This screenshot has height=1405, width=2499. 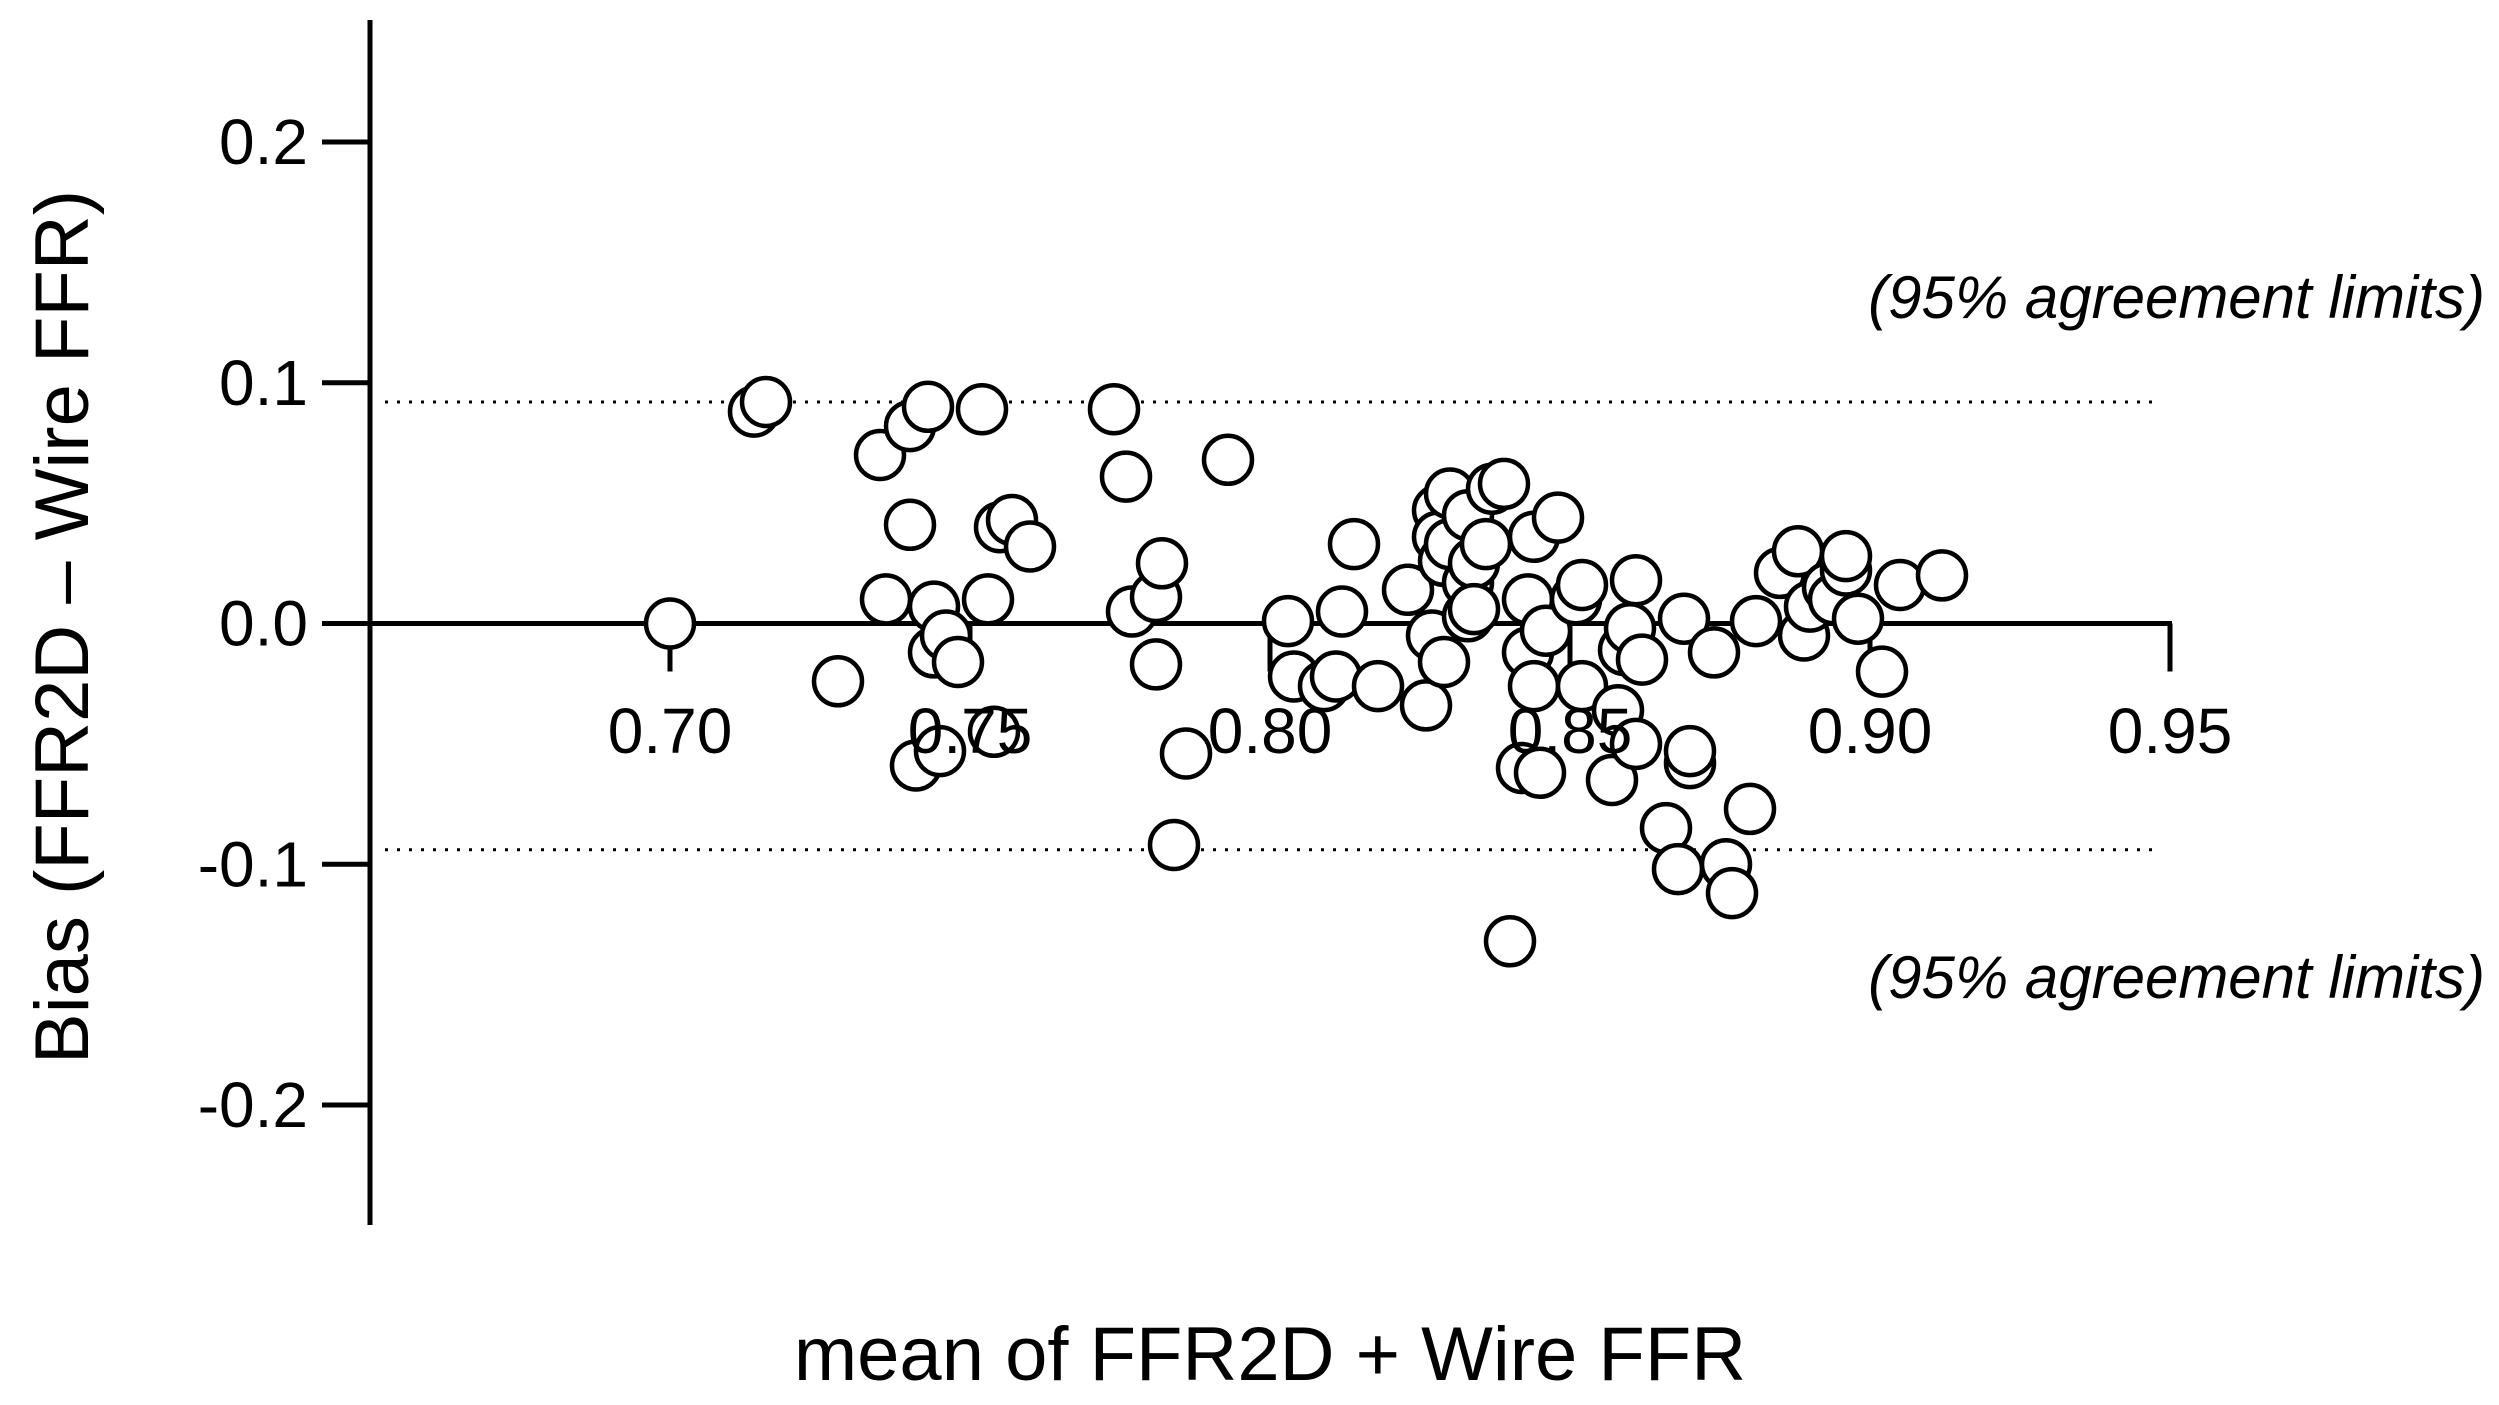 I want to click on upper-limit-annotation: (95% agreement limits), so click(x=2176, y=297).